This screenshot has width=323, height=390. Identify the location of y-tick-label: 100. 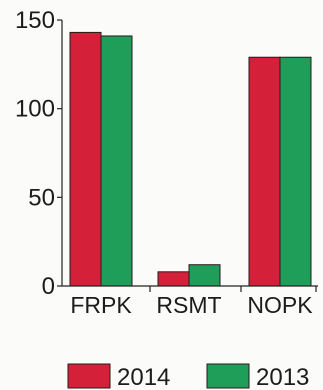
(35, 109).